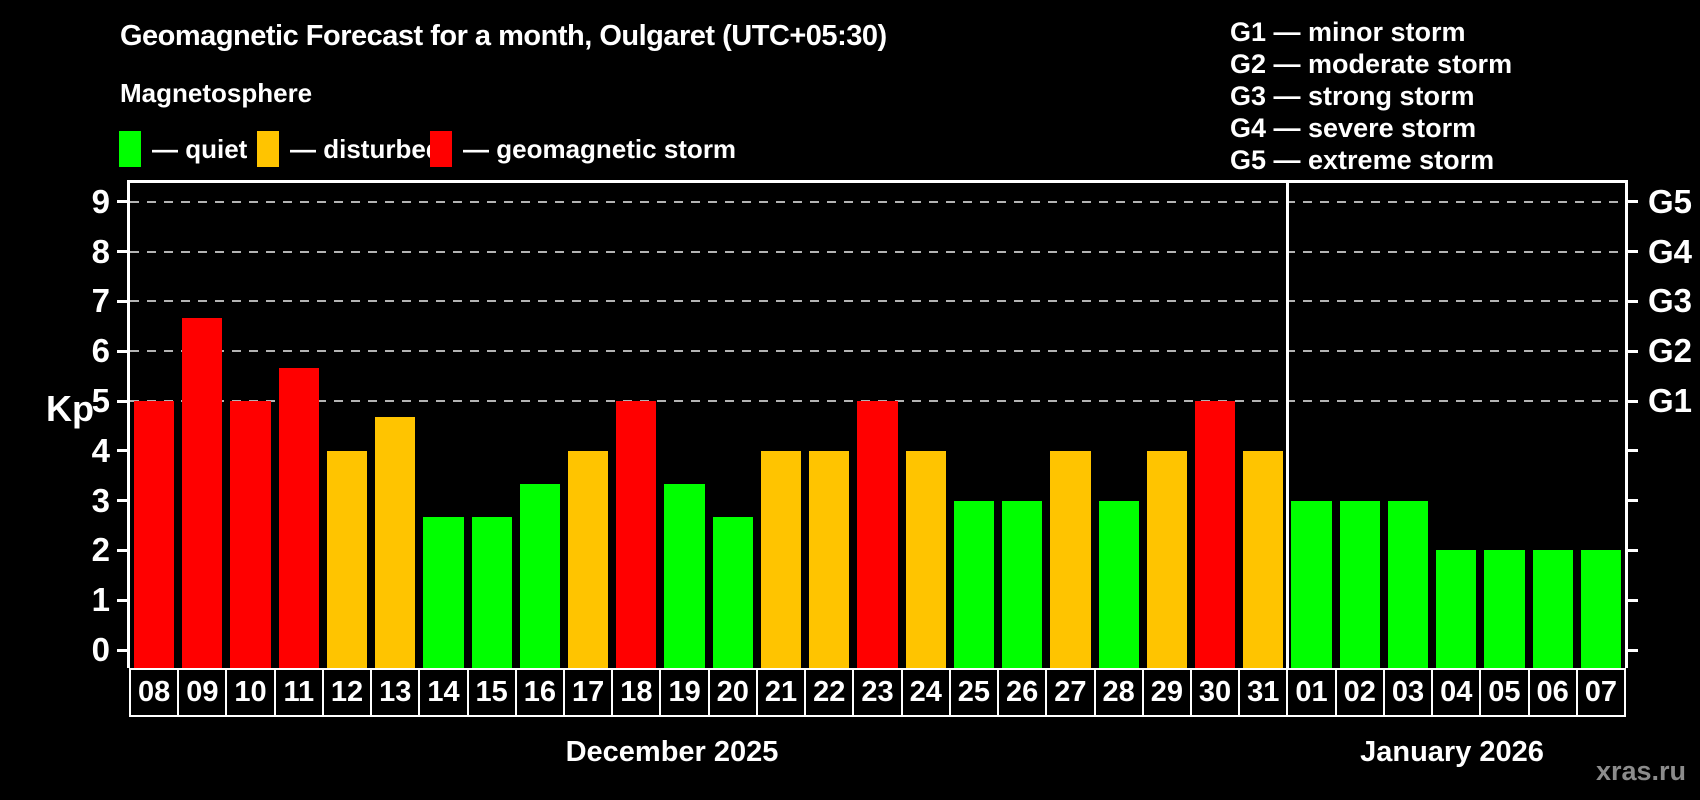 The width and height of the screenshot is (1700, 800). What do you see at coordinates (1670, 251) in the screenshot?
I see `g-scale-label: G4` at bounding box center [1670, 251].